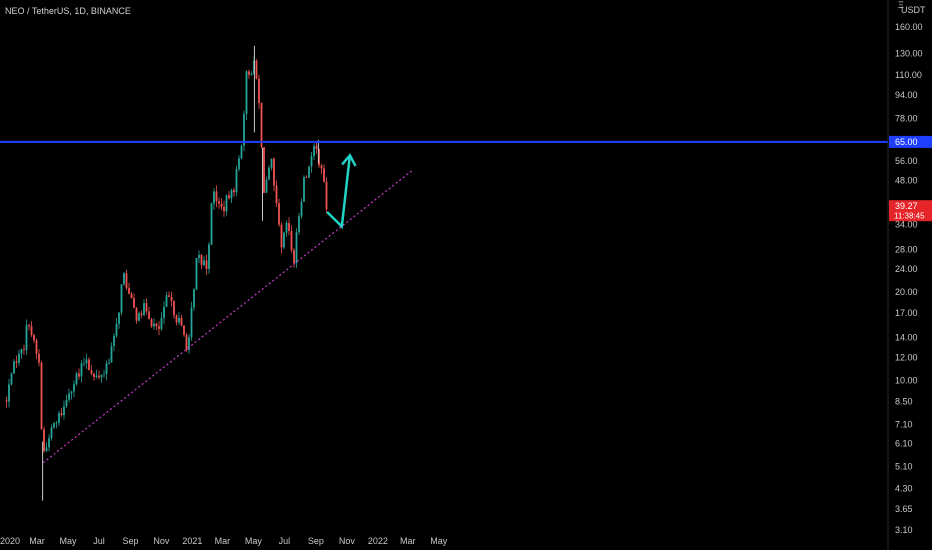  I want to click on scale-unit: USDT, so click(913, 10).